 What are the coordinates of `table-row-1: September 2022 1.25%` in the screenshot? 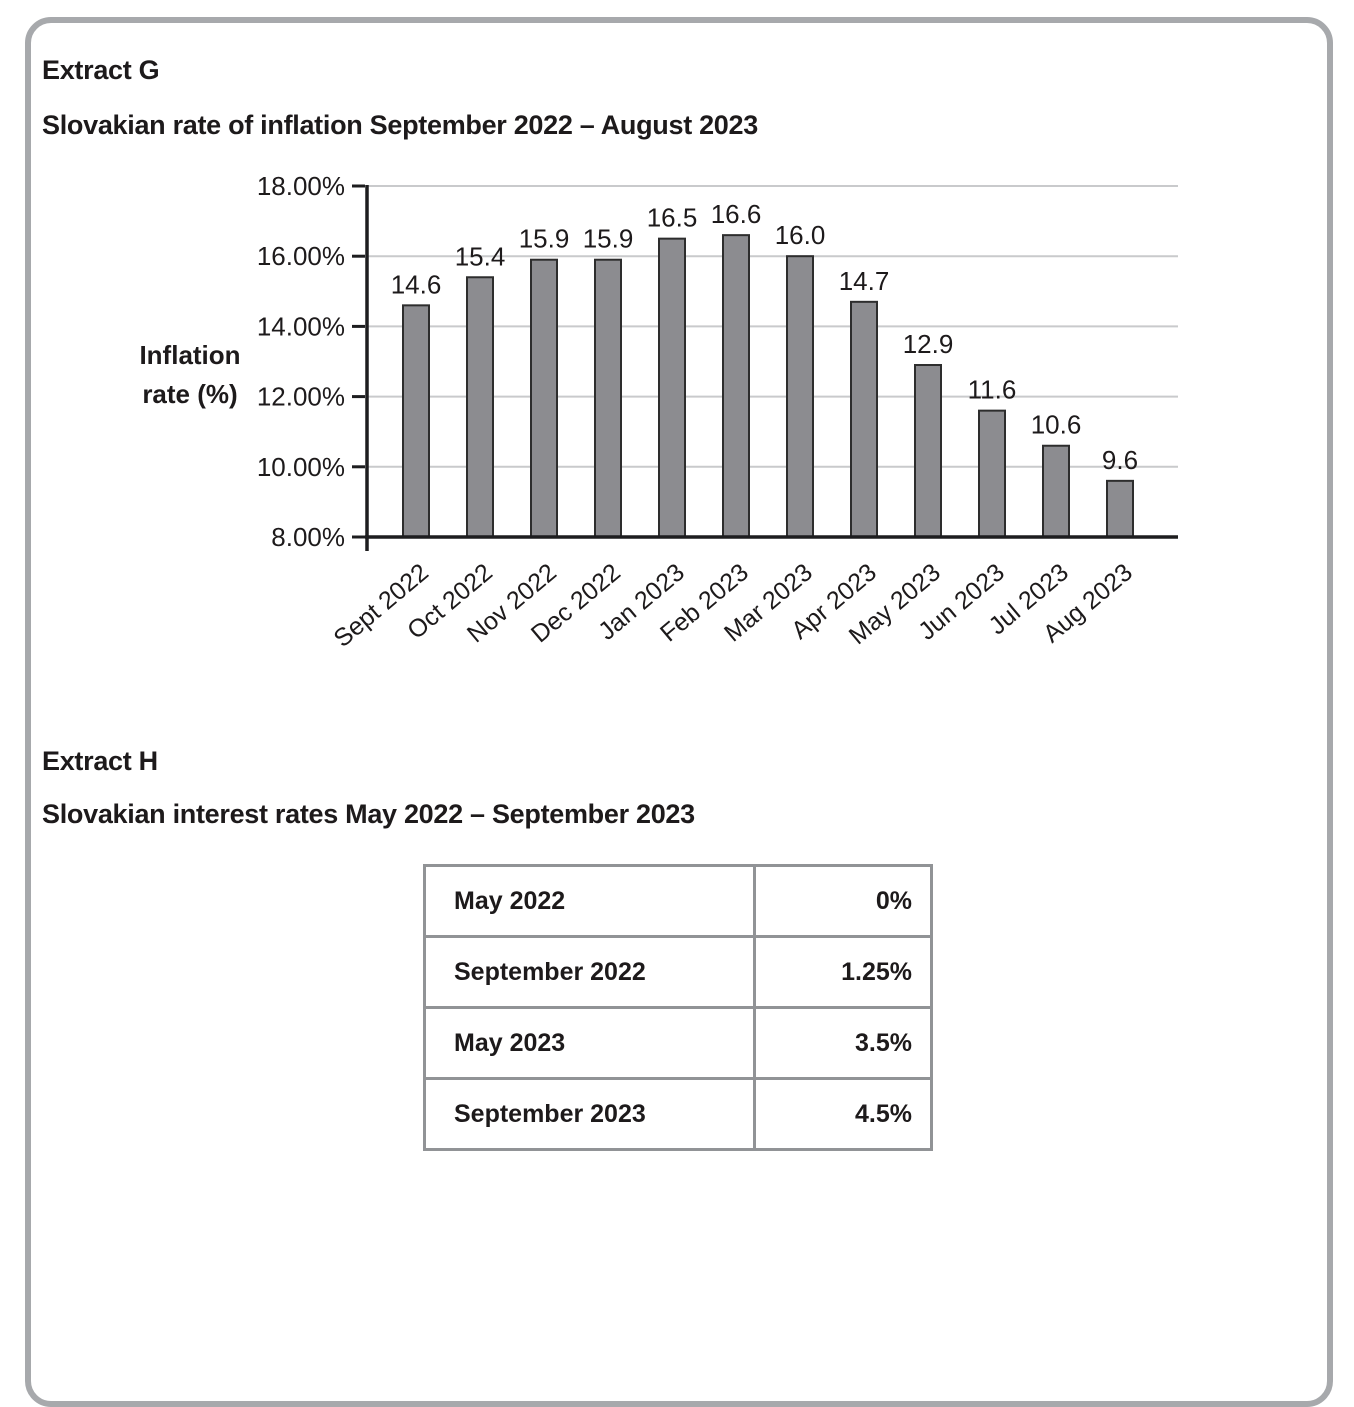 It's located at (678, 972).